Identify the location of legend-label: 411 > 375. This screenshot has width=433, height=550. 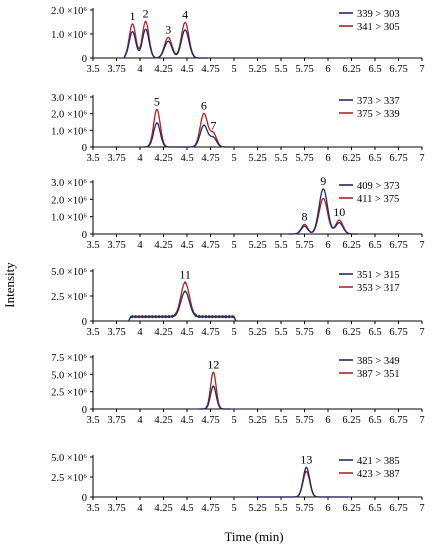
(378, 199).